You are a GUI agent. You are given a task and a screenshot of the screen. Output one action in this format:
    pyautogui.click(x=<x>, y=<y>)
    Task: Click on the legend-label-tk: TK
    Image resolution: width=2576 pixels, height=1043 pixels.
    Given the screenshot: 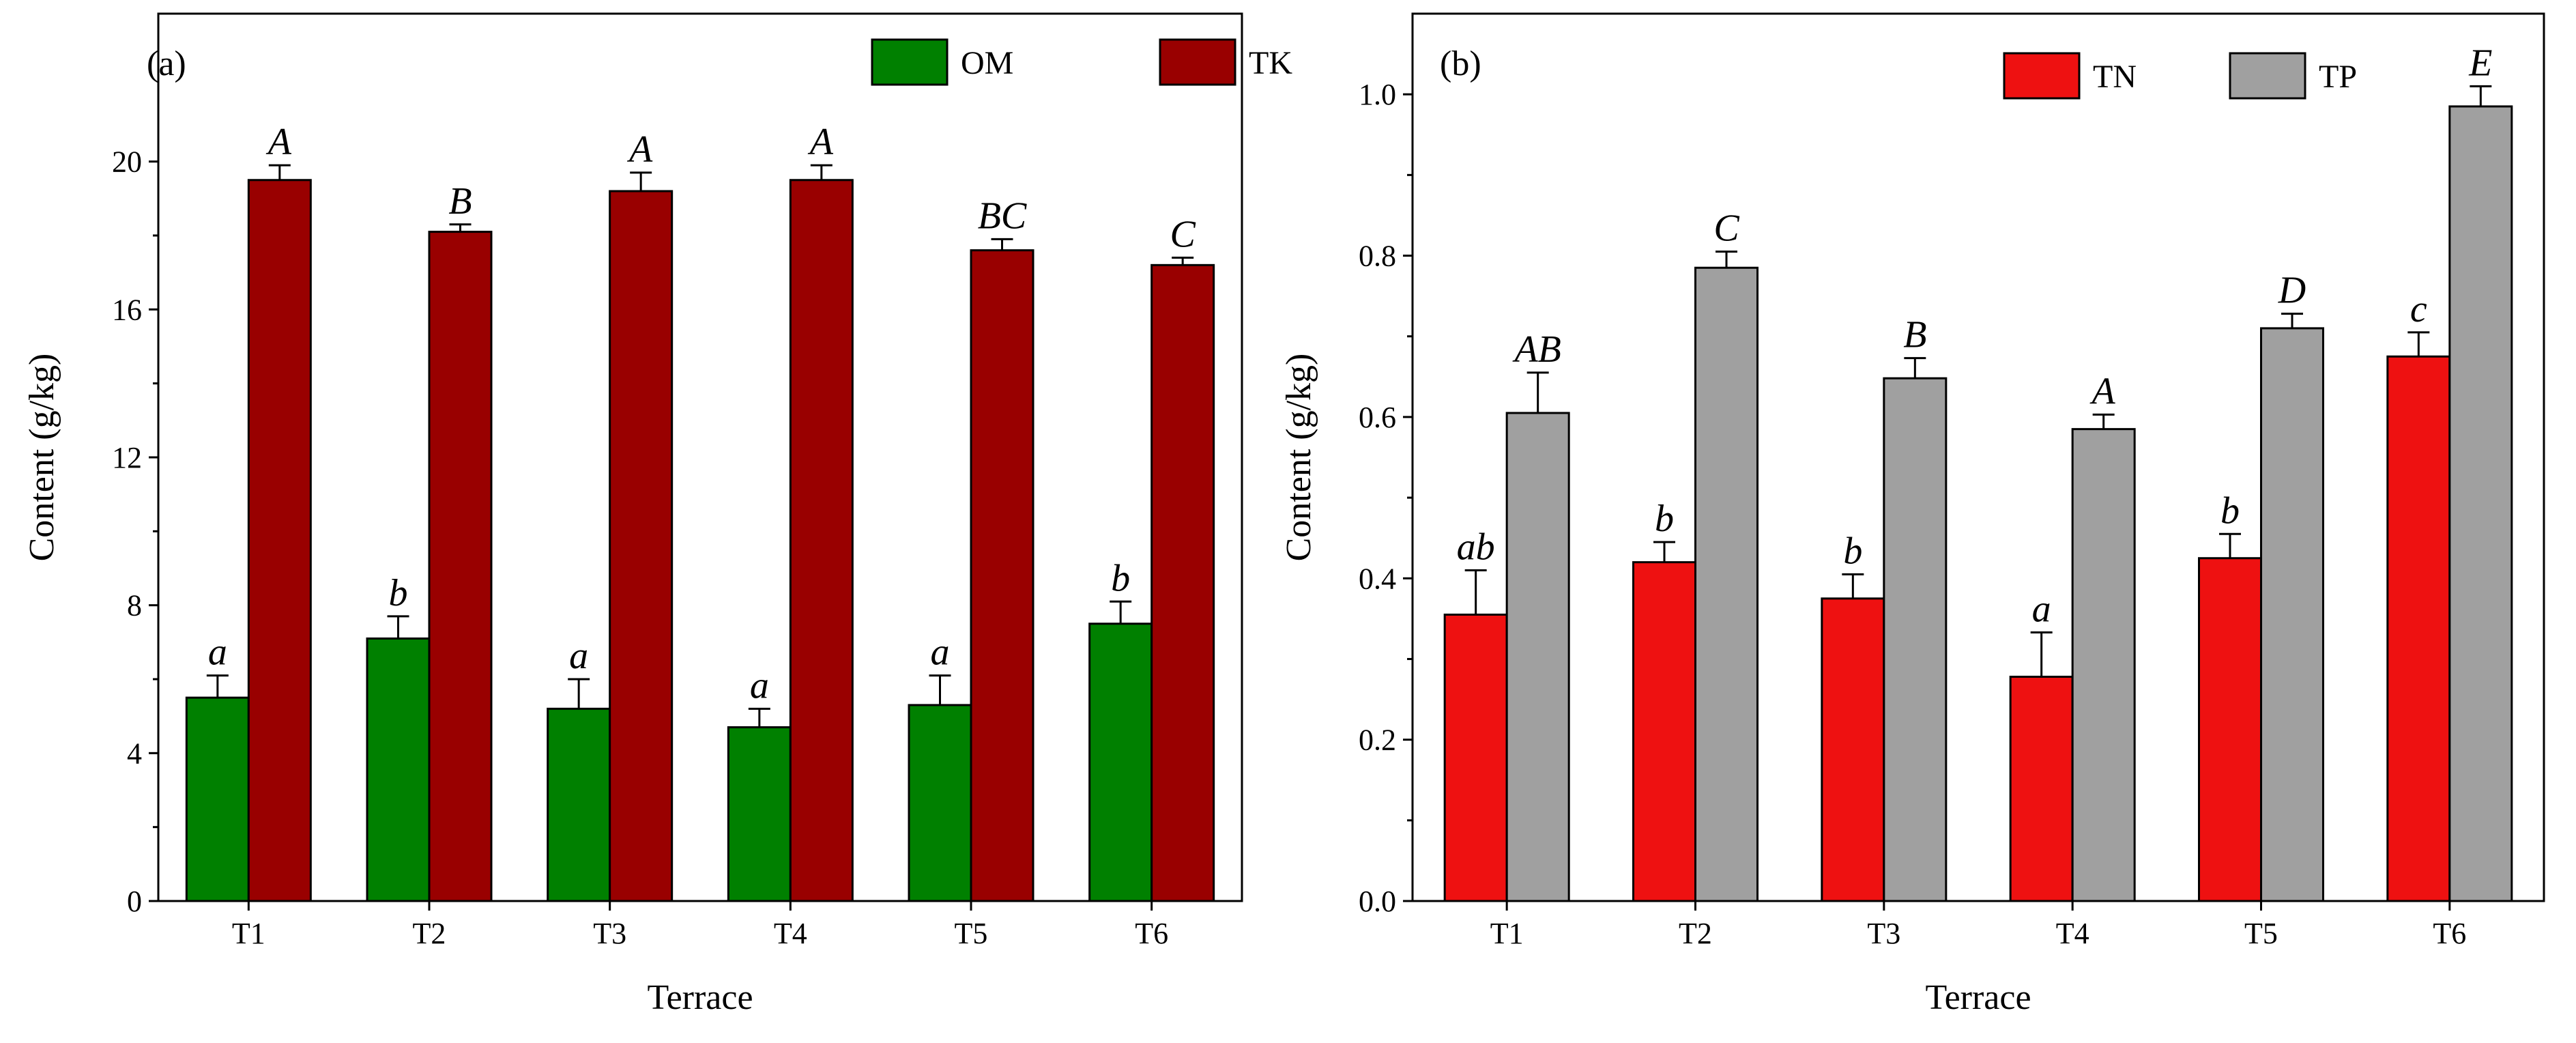 What is the action you would take?
    pyautogui.click(x=1270, y=63)
    